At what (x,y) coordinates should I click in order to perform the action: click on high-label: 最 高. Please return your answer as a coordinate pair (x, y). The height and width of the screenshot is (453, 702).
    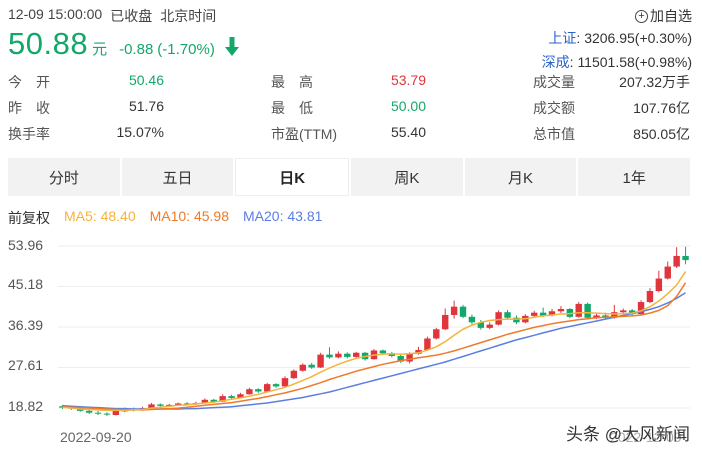
    Looking at the image, I should click on (292, 82).